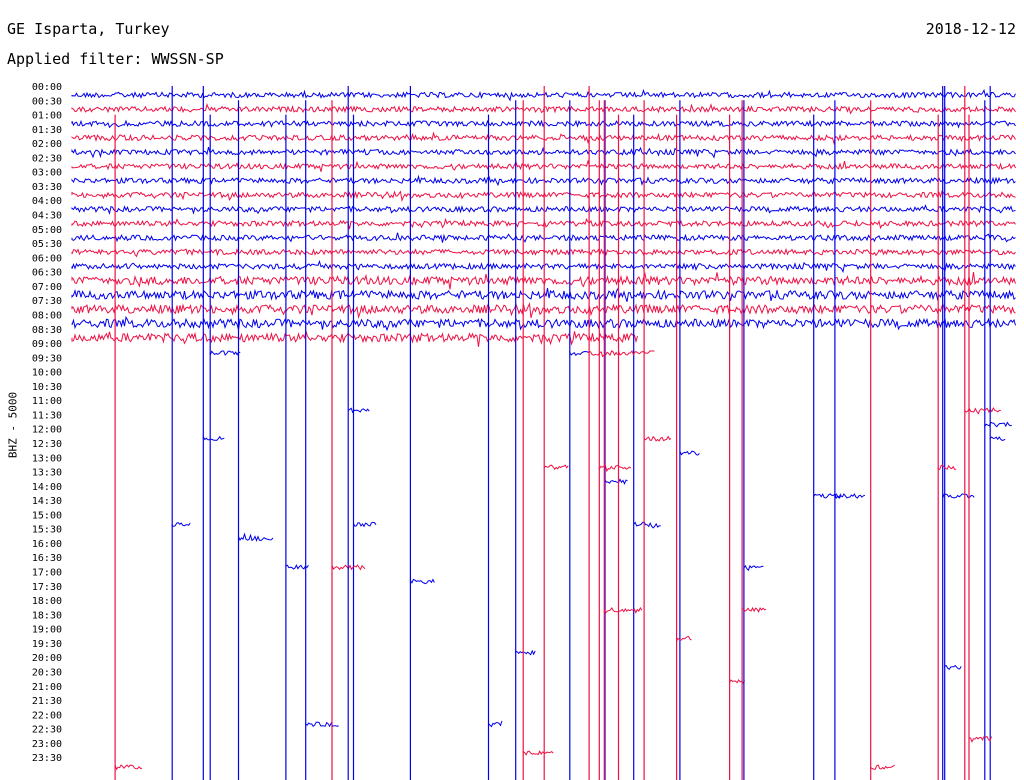 The image size is (1024, 780). What do you see at coordinates (47, 587) in the screenshot?
I see `time-tick-label: 17:30` at bounding box center [47, 587].